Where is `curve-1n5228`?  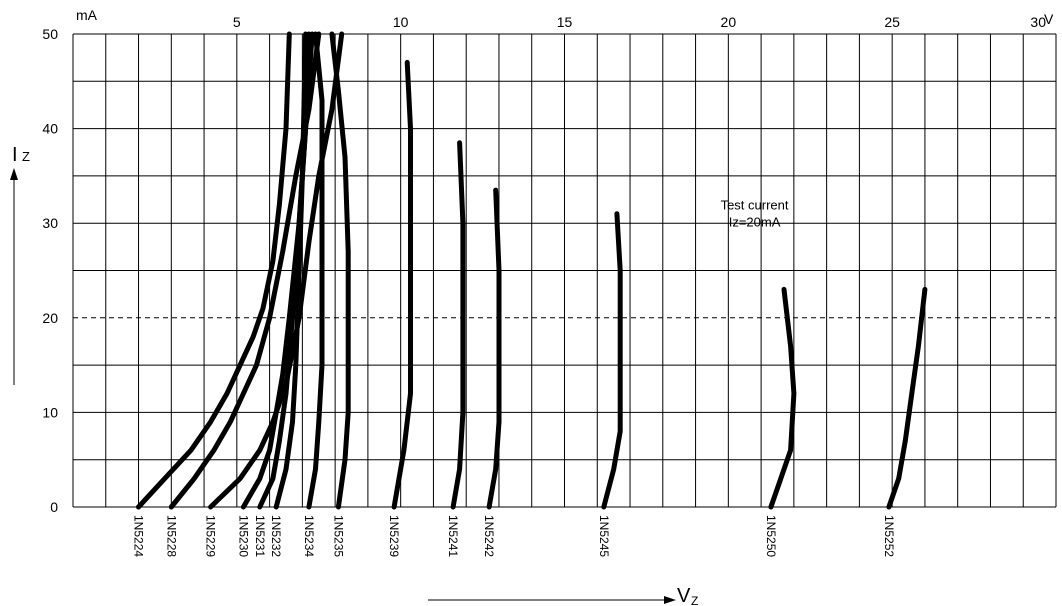 curve-1n5228 is located at coordinates (245, 270).